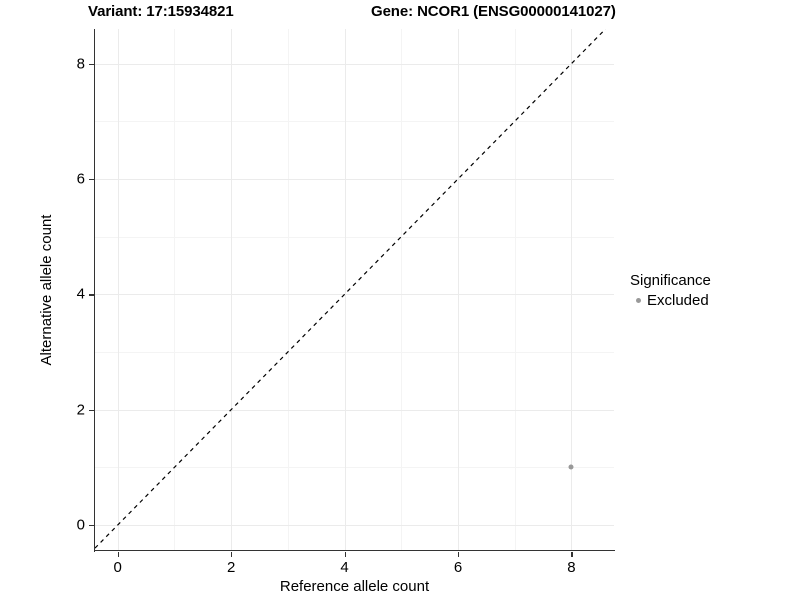 This screenshot has width=800, height=600. What do you see at coordinates (678, 300) in the screenshot?
I see `legend-item-label: Excluded` at bounding box center [678, 300].